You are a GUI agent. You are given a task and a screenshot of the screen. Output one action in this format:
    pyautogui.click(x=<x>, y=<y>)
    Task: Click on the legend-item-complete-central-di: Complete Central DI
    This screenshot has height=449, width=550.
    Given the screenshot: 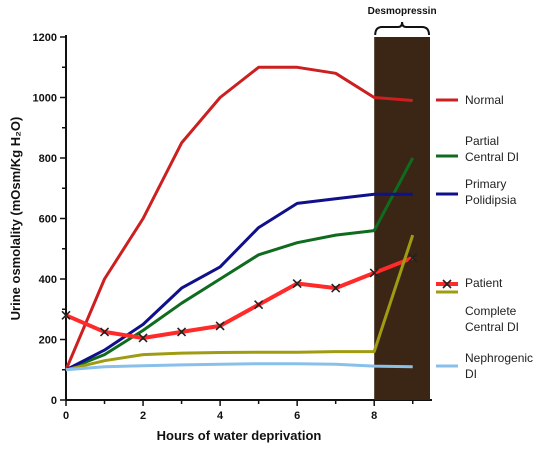 What is the action you would take?
    pyautogui.click(x=477, y=312)
    